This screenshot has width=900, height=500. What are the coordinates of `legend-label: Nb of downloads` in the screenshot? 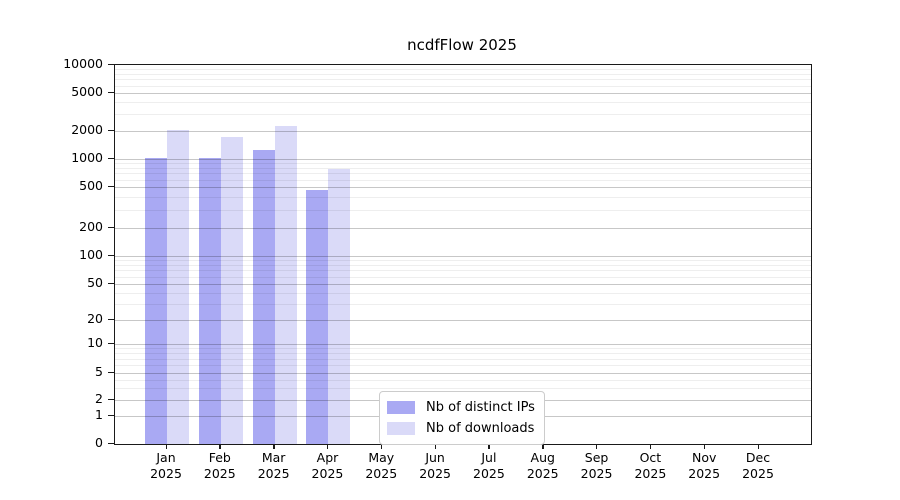 It's located at (480, 428).